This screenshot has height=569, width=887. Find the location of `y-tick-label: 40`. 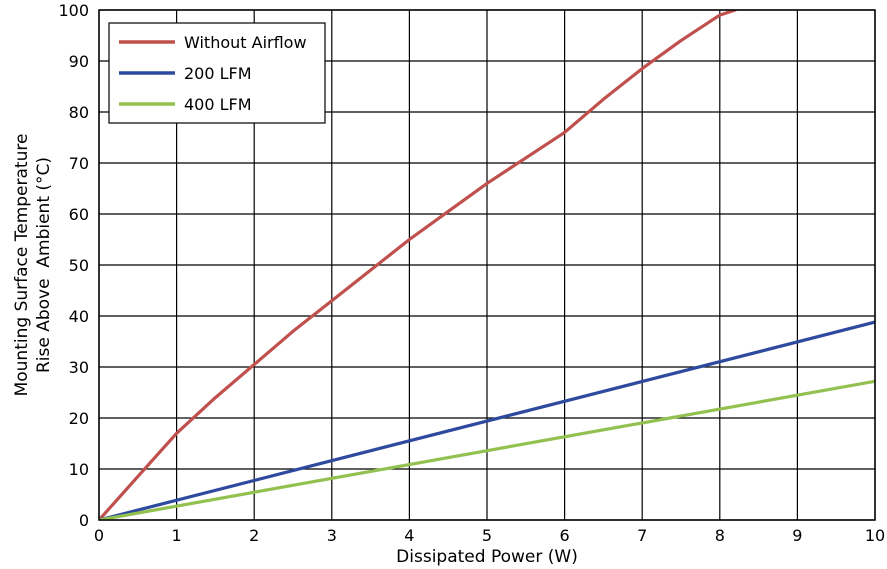

y-tick-label: 40 is located at coordinates (79, 316).